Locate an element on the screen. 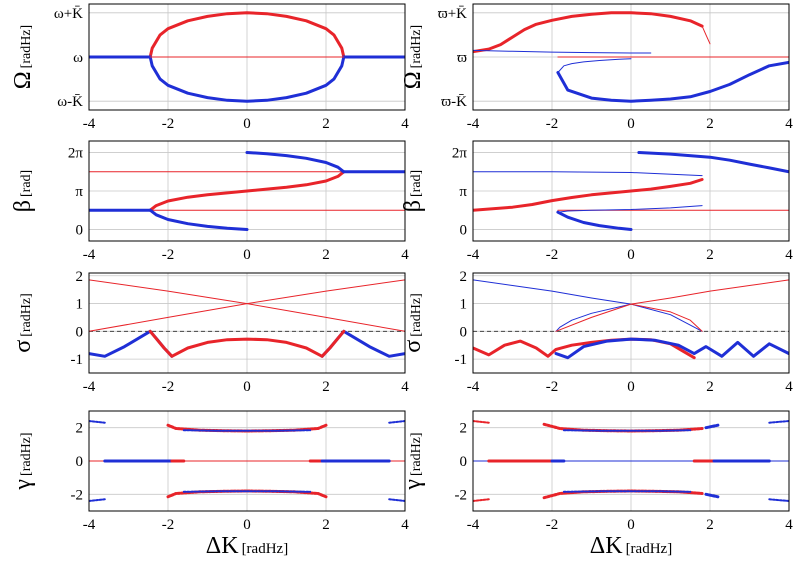 The image size is (800, 561). x-axis-label: ΔK [radHz] is located at coordinates (247, 546).